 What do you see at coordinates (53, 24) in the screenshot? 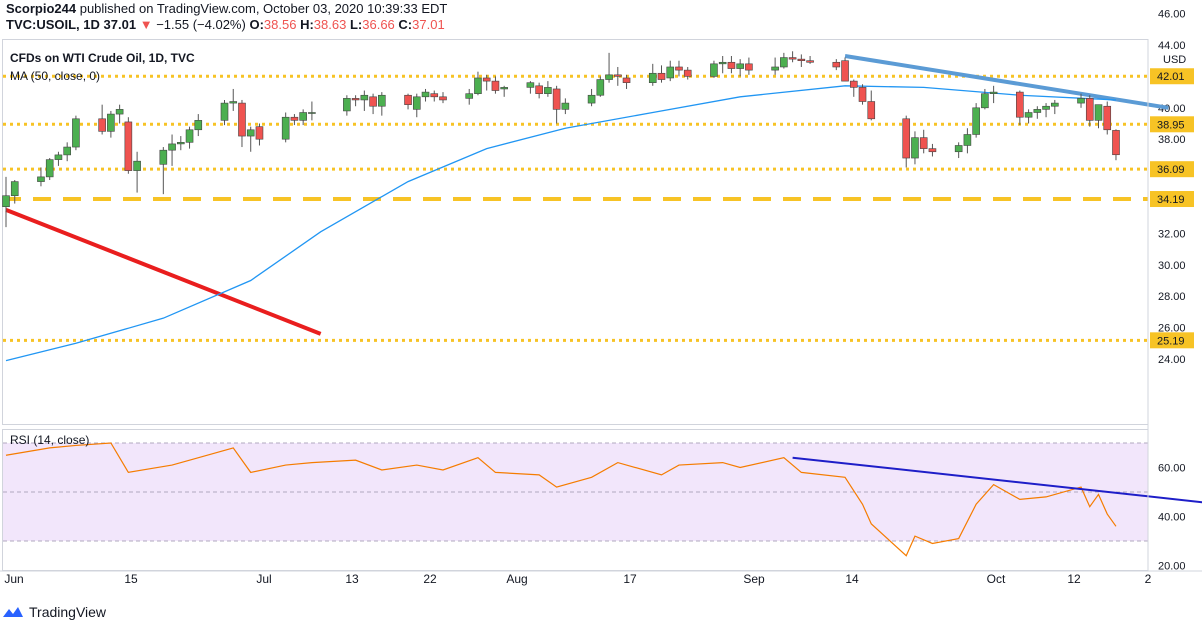
I see `symbol-label: TVC:USOIL, 1D` at bounding box center [53, 24].